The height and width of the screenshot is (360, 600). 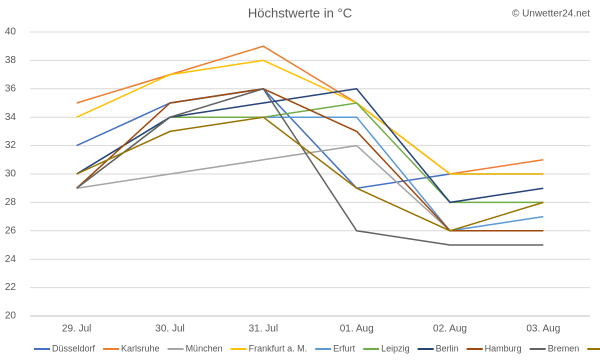 I want to click on legend-label: Leipzig, so click(x=395, y=348).